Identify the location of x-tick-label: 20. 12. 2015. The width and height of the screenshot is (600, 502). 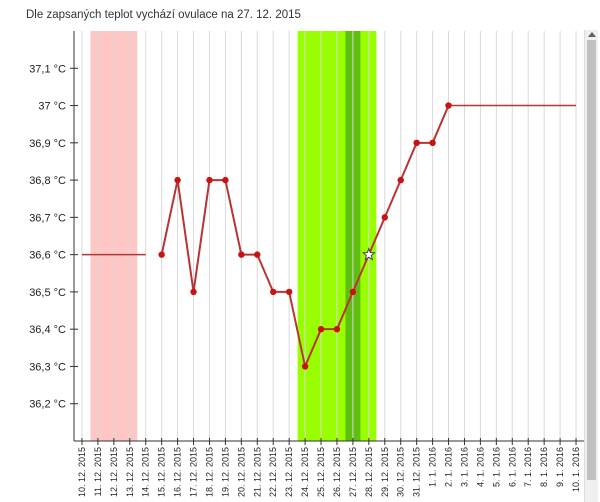
(241, 472).